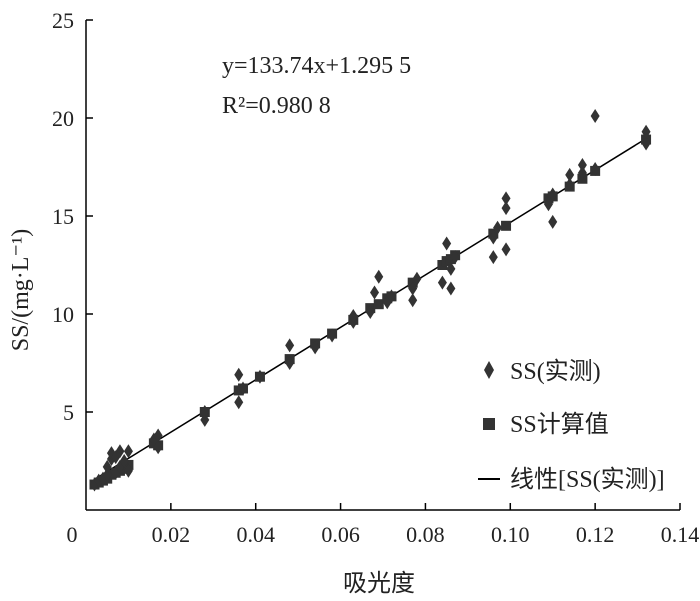 The width and height of the screenshot is (700, 601). Describe the element at coordinates (595, 534) in the screenshot. I see `x-tick-label: 0.12` at that location.